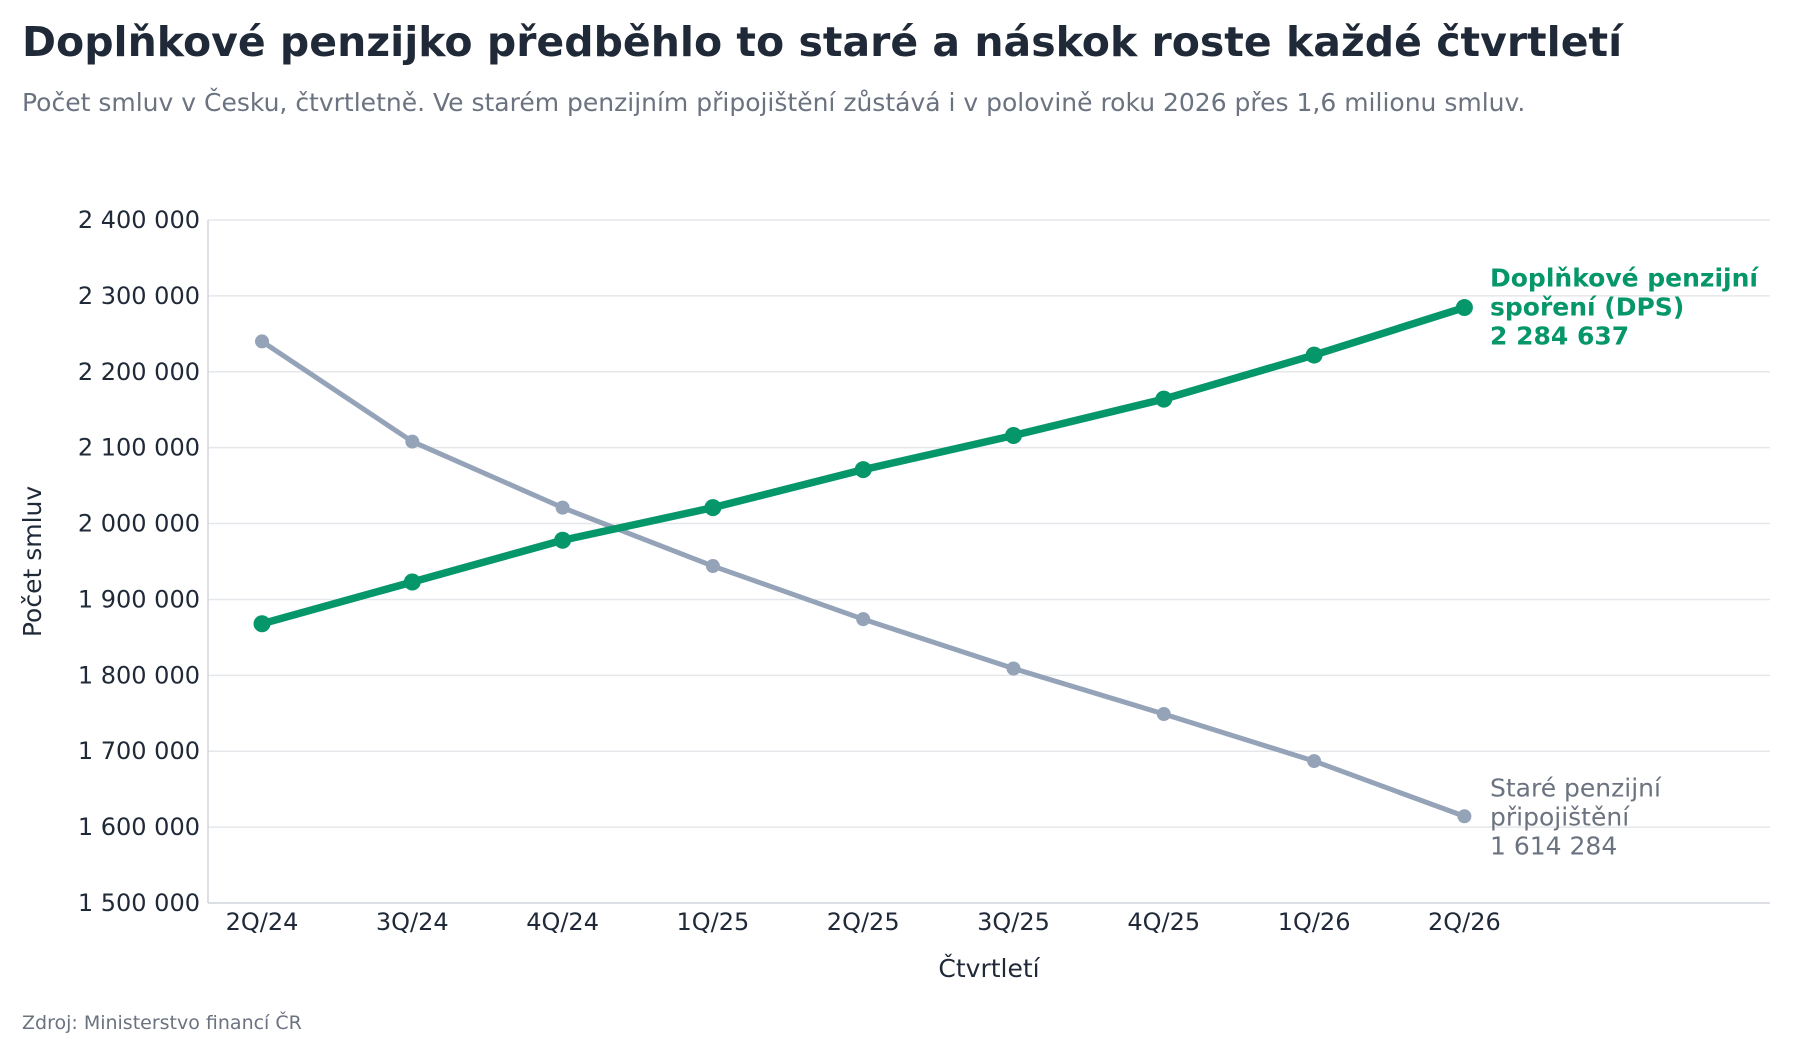 This screenshot has width=1800, height=1050. I want to click on end-label-line: 1 614 284, so click(1553, 845).